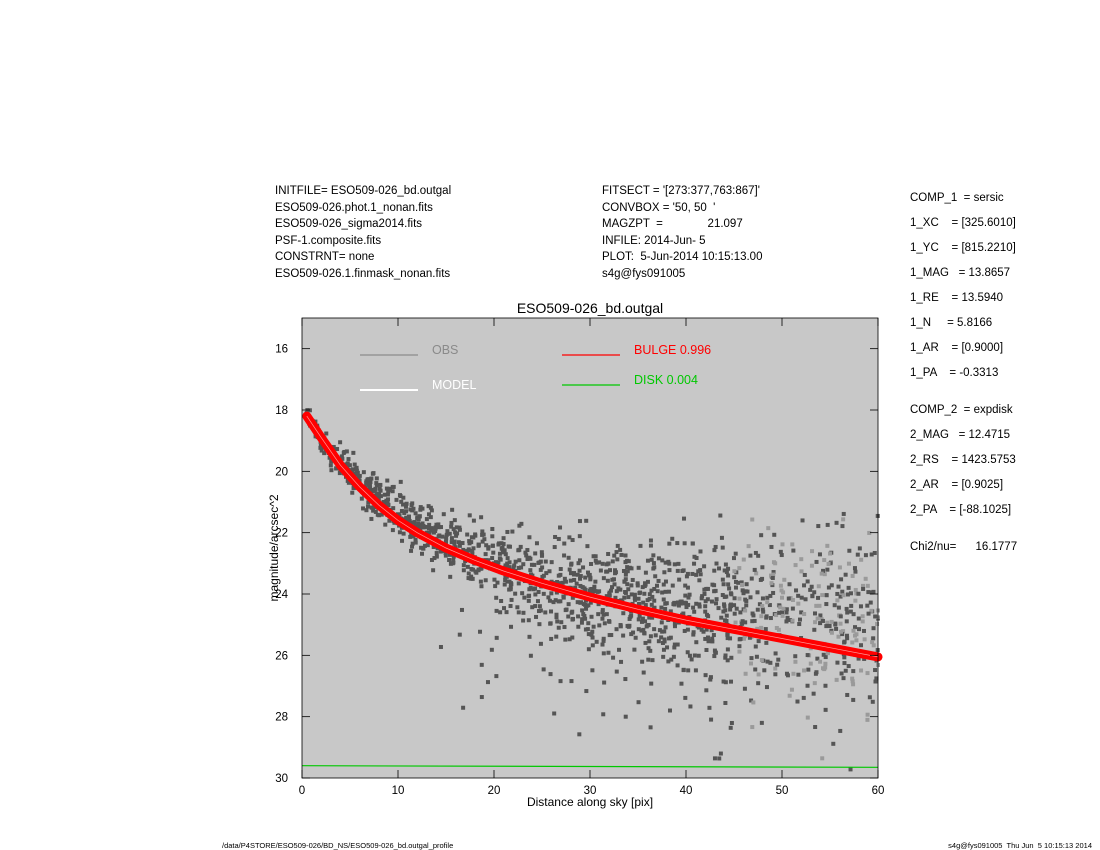 Image resolution: width=1100 pixels, height=850 pixels. Describe the element at coordinates (672, 350) in the screenshot. I see `legend-label: BULGE 0.996` at that location.